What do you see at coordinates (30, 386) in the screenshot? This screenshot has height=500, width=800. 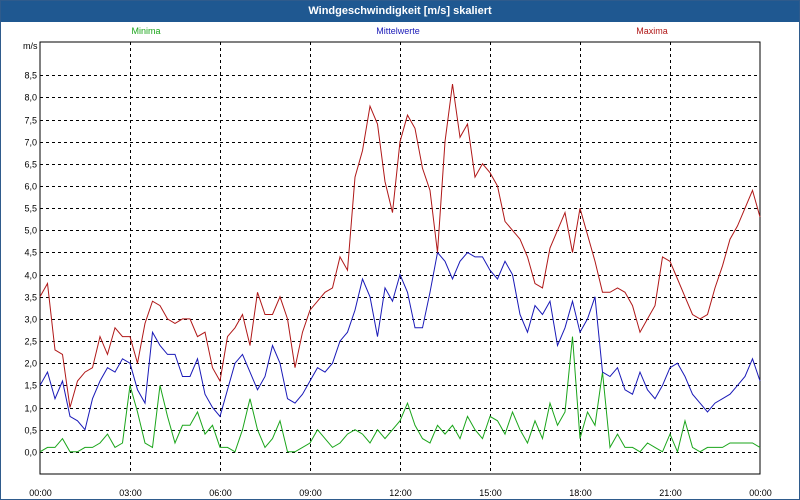 I see `y-tick-label: 1,5` at bounding box center [30, 386].